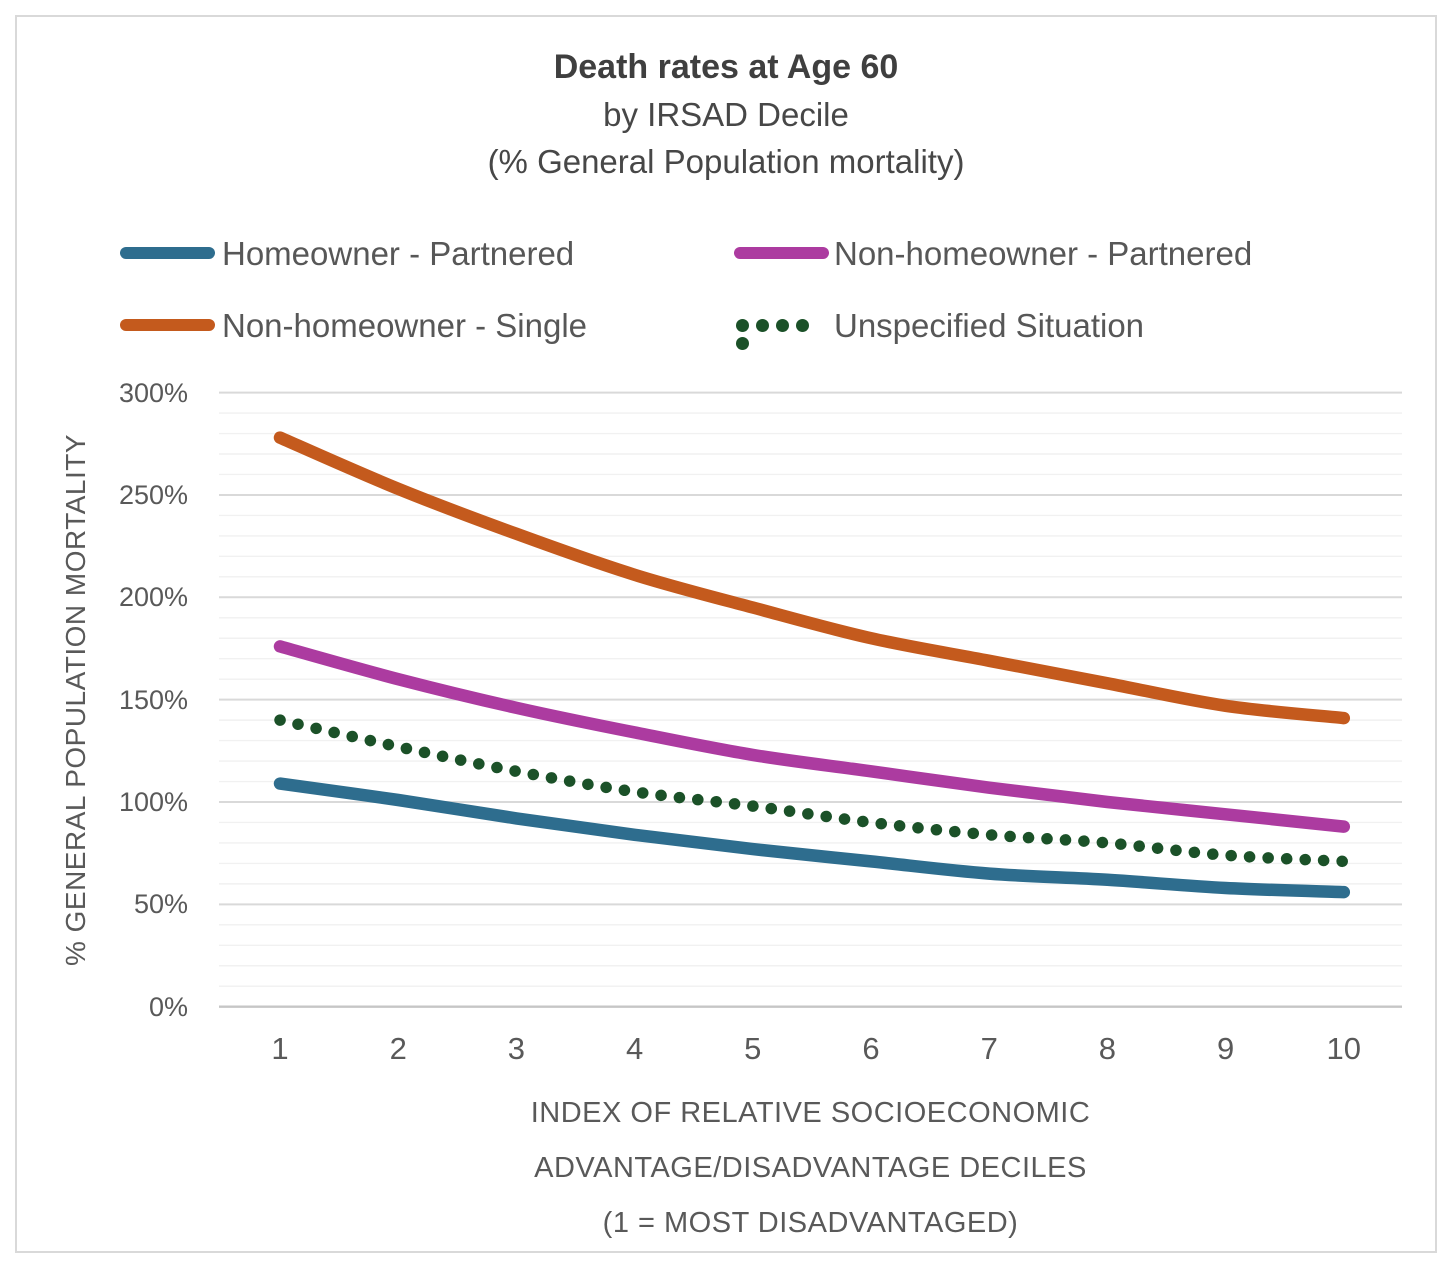 This screenshot has height=1268, width=1452. I want to click on x-axis-title-line-1: INDEX OF RELATIVE SOCIOECONOMIC, so click(810, 1113).